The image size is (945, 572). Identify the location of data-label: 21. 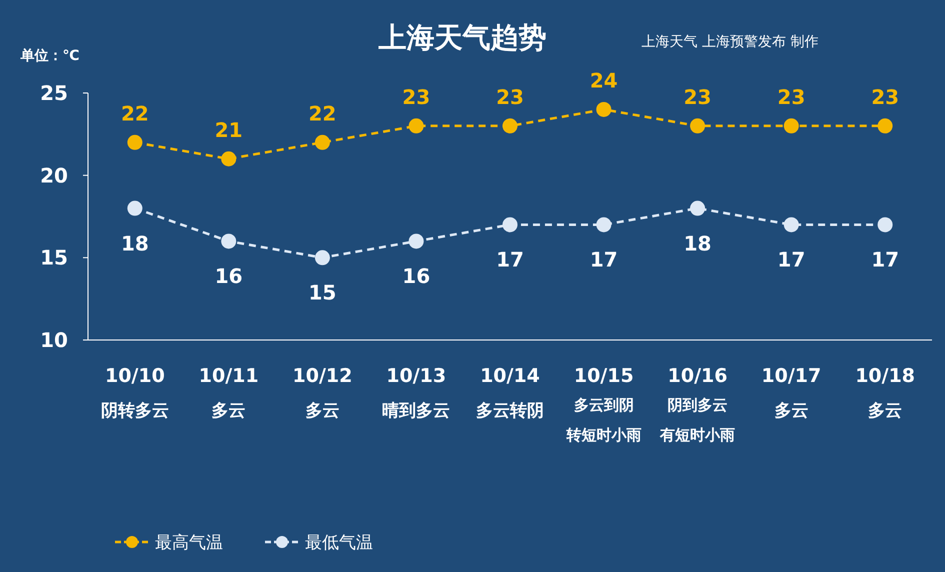
(228, 130).